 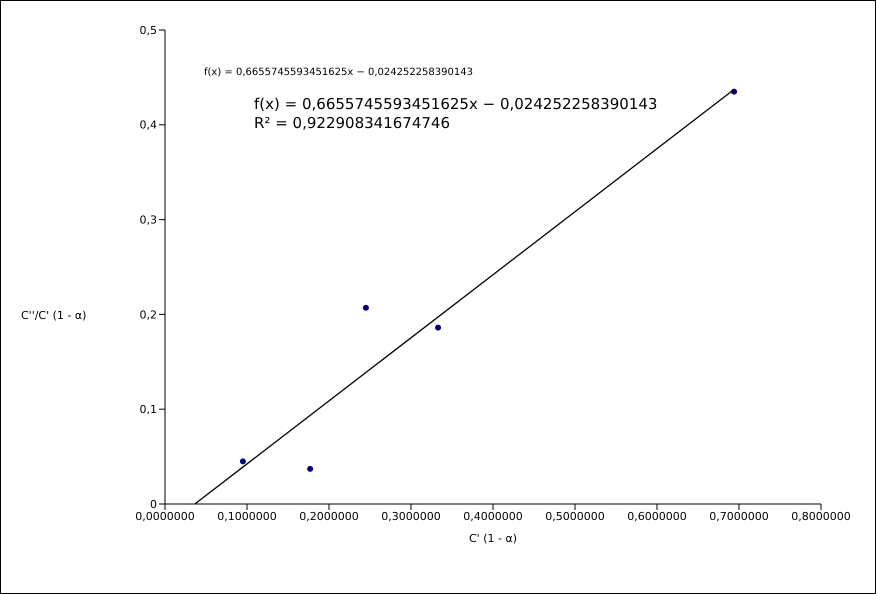 I want to click on y-tick-label: 0,3, so click(x=148, y=220).